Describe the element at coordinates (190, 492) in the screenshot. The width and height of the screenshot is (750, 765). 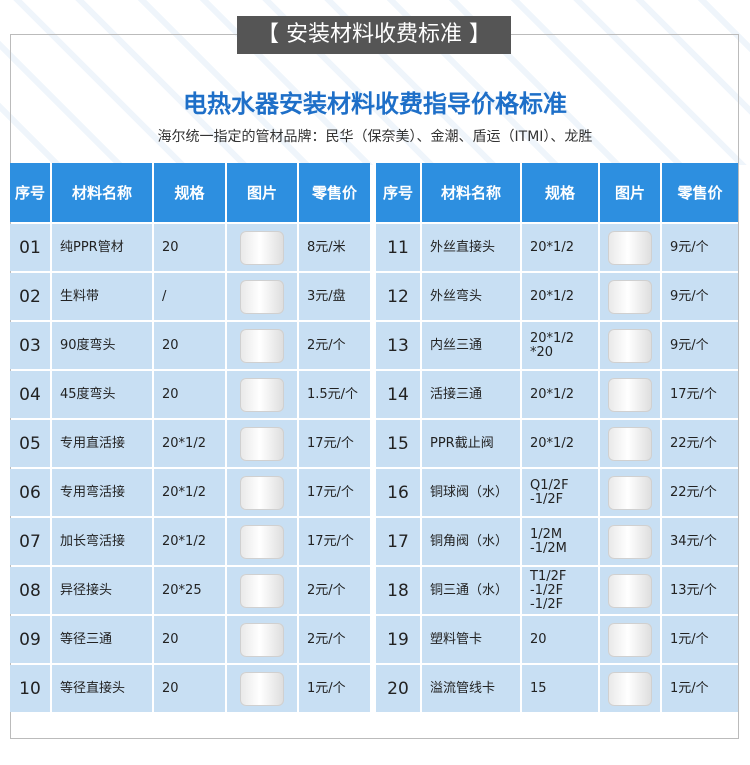
I see `table-row: 06 专用弯活接 20*1/2 17元/个` at that location.